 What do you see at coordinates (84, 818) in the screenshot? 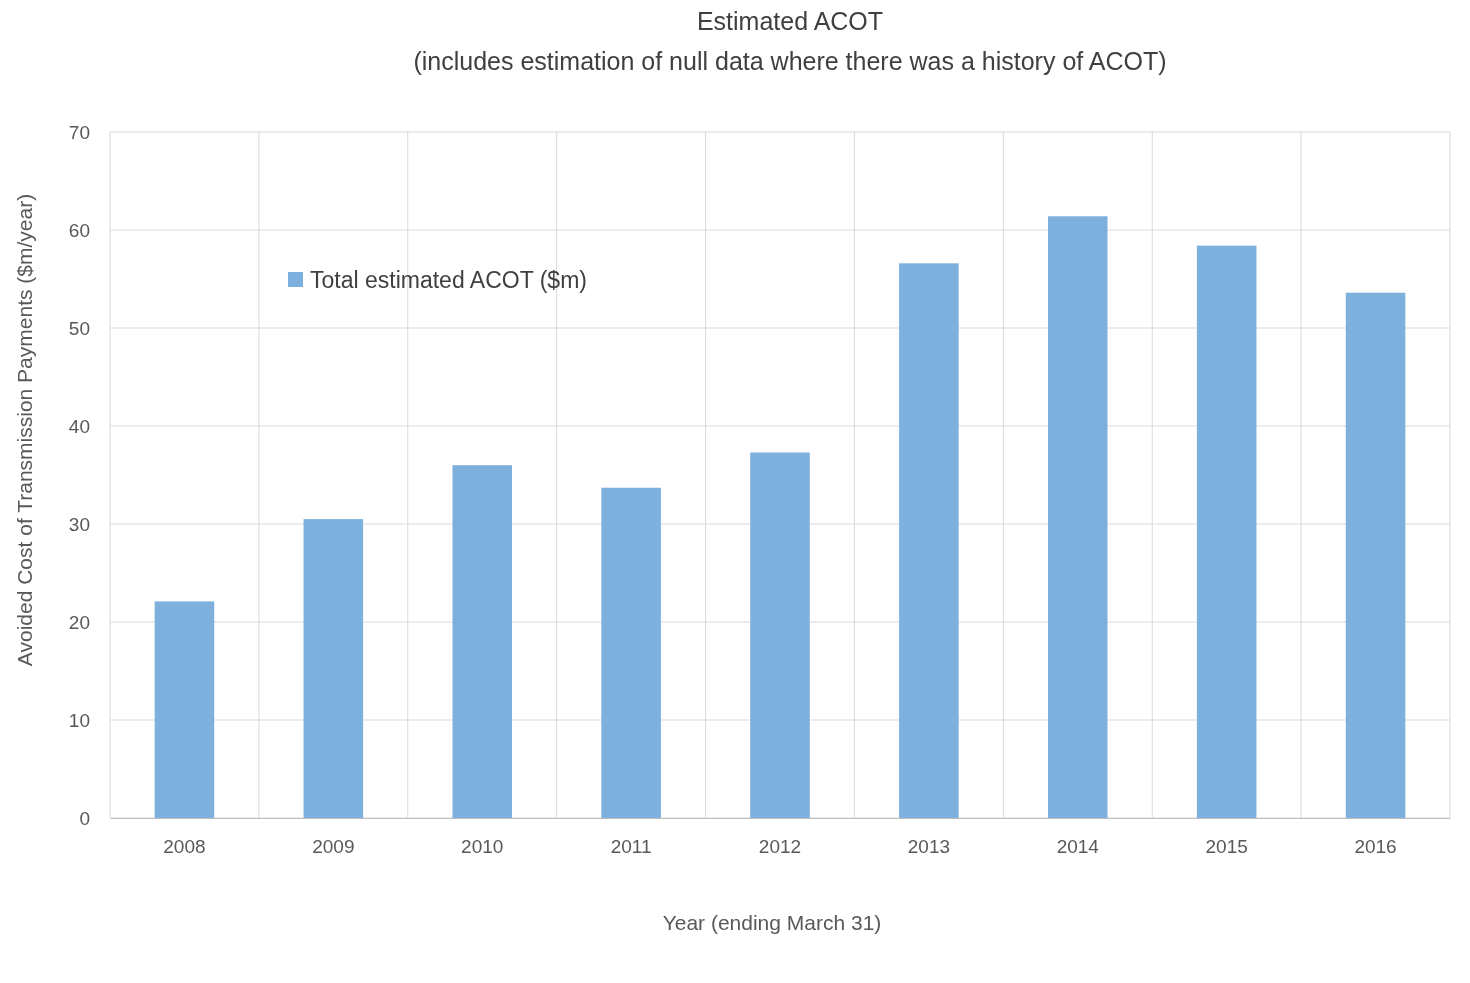
I see `y-tick-label: 0` at bounding box center [84, 818].